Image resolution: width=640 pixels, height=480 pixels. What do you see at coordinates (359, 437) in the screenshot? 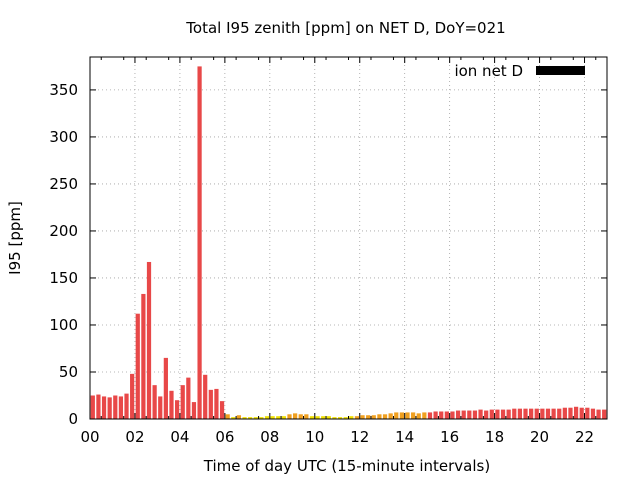
I see `x-tick-label: 12` at bounding box center [359, 437].